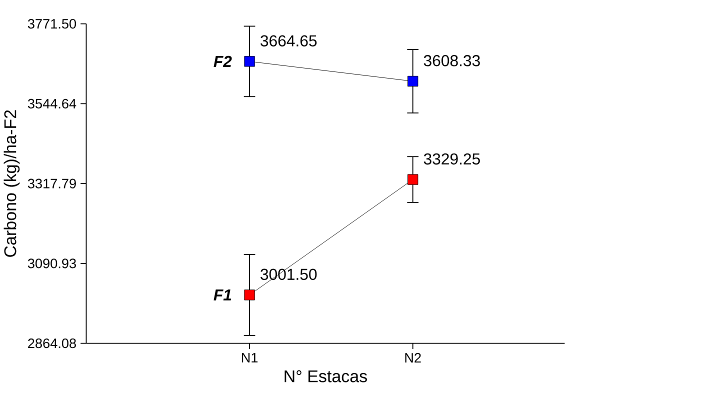 The image size is (728, 412). What do you see at coordinates (52, 103) in the screenshot?
I see `y-tick-label: 3544.64` at bounding box center [52, 103].